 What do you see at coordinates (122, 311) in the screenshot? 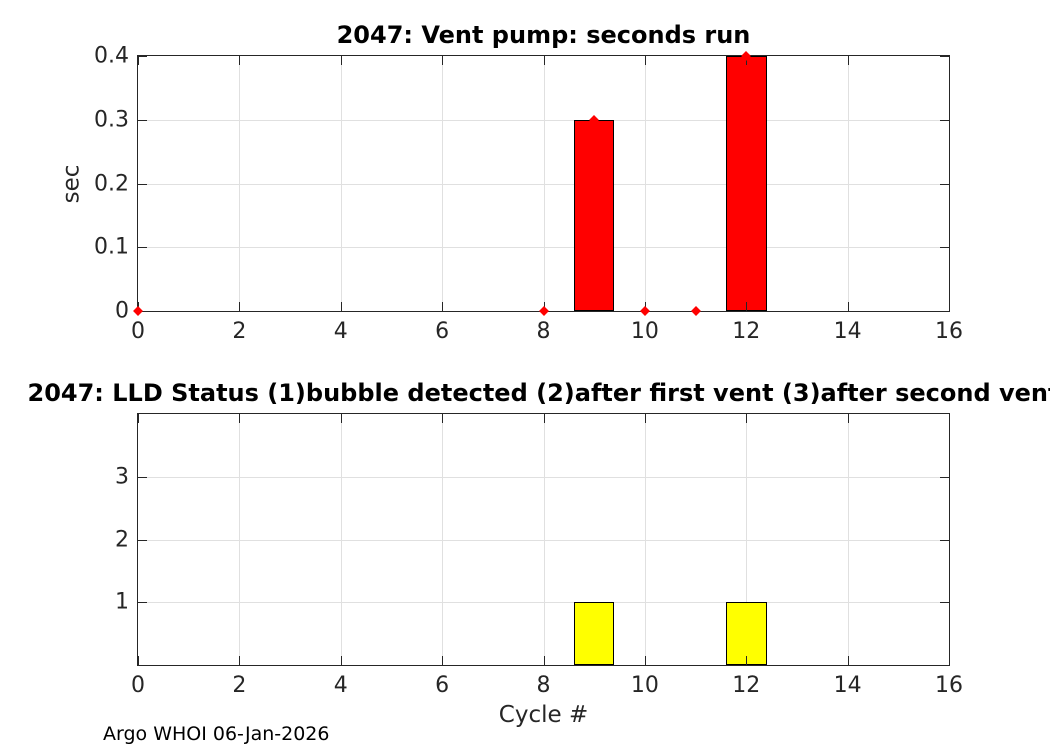
I see `y-tick-label: 0` at bounding box center [122, 311].